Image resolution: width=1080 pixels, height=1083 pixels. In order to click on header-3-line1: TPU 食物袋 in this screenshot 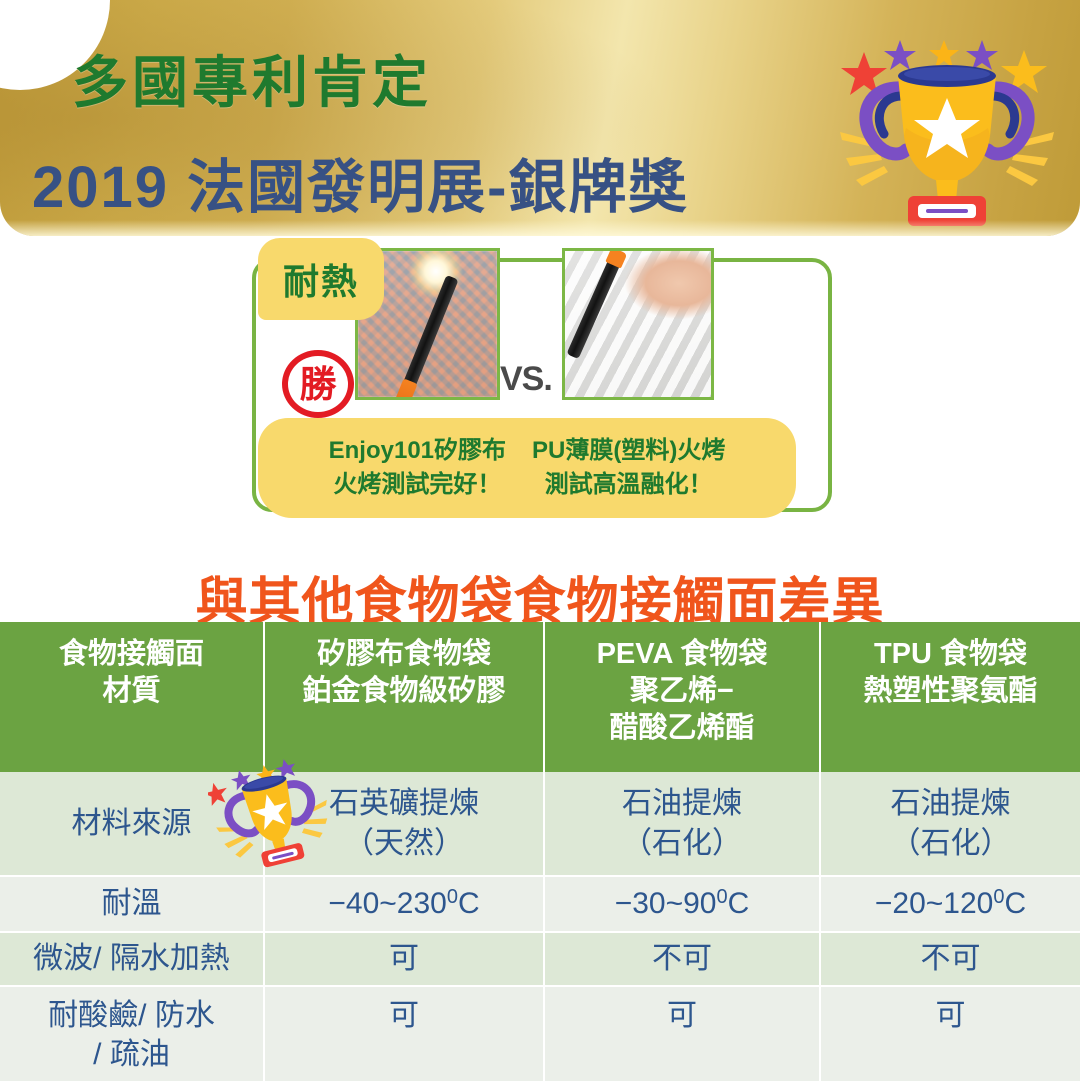, I will do `click(950, 654)`.